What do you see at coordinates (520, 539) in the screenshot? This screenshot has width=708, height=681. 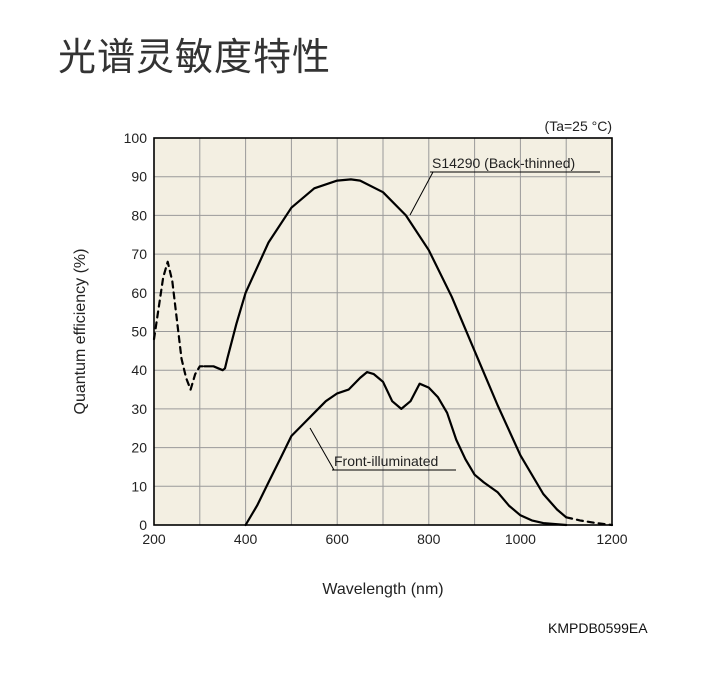 I see `x-tick-label: 1000` at bounding box center [520, 539].